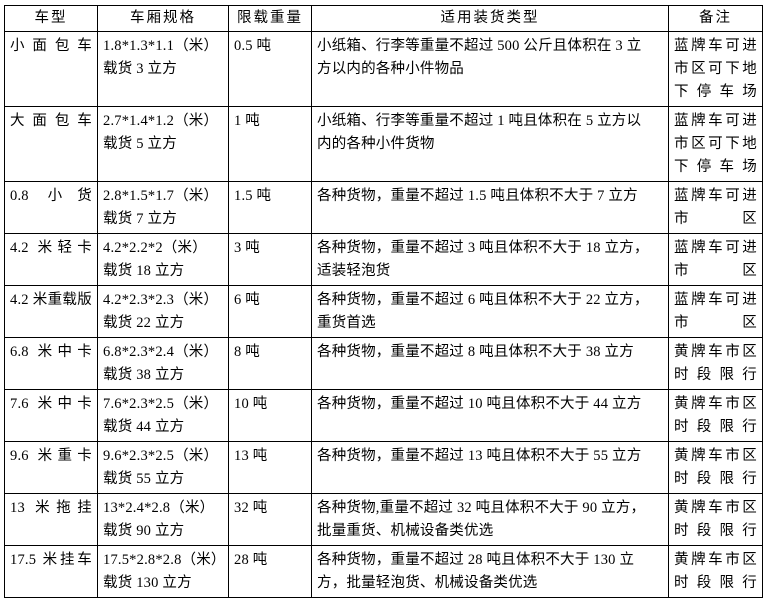 The height and width of the screenshot is (598, 766). What do you see at coordinates (479, 404) in the screenshot?
I see `cargo-line: 各种货物，重量不超过 10 吨且体积不大于 44 立方` at bounding box center [479, 404].